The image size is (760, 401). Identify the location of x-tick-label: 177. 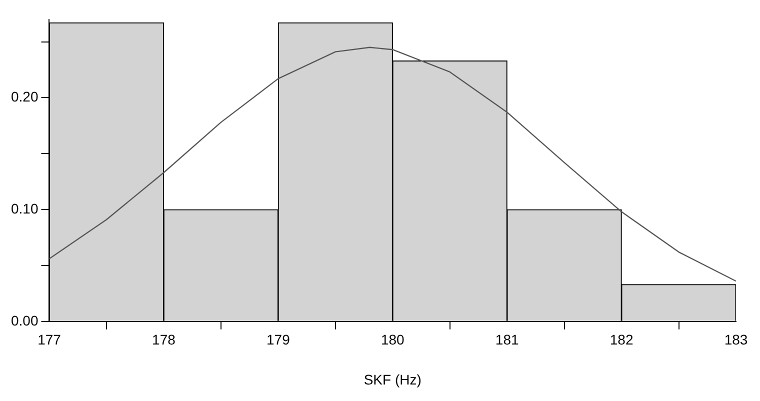
(50, 340).